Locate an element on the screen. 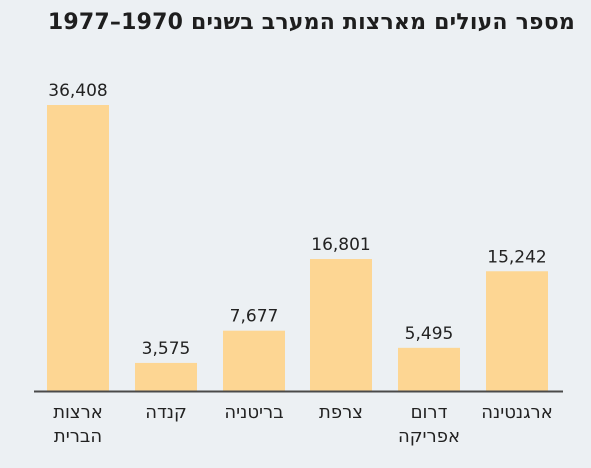  bar-value-label: 7,677 is located at coordinates (254, 317).